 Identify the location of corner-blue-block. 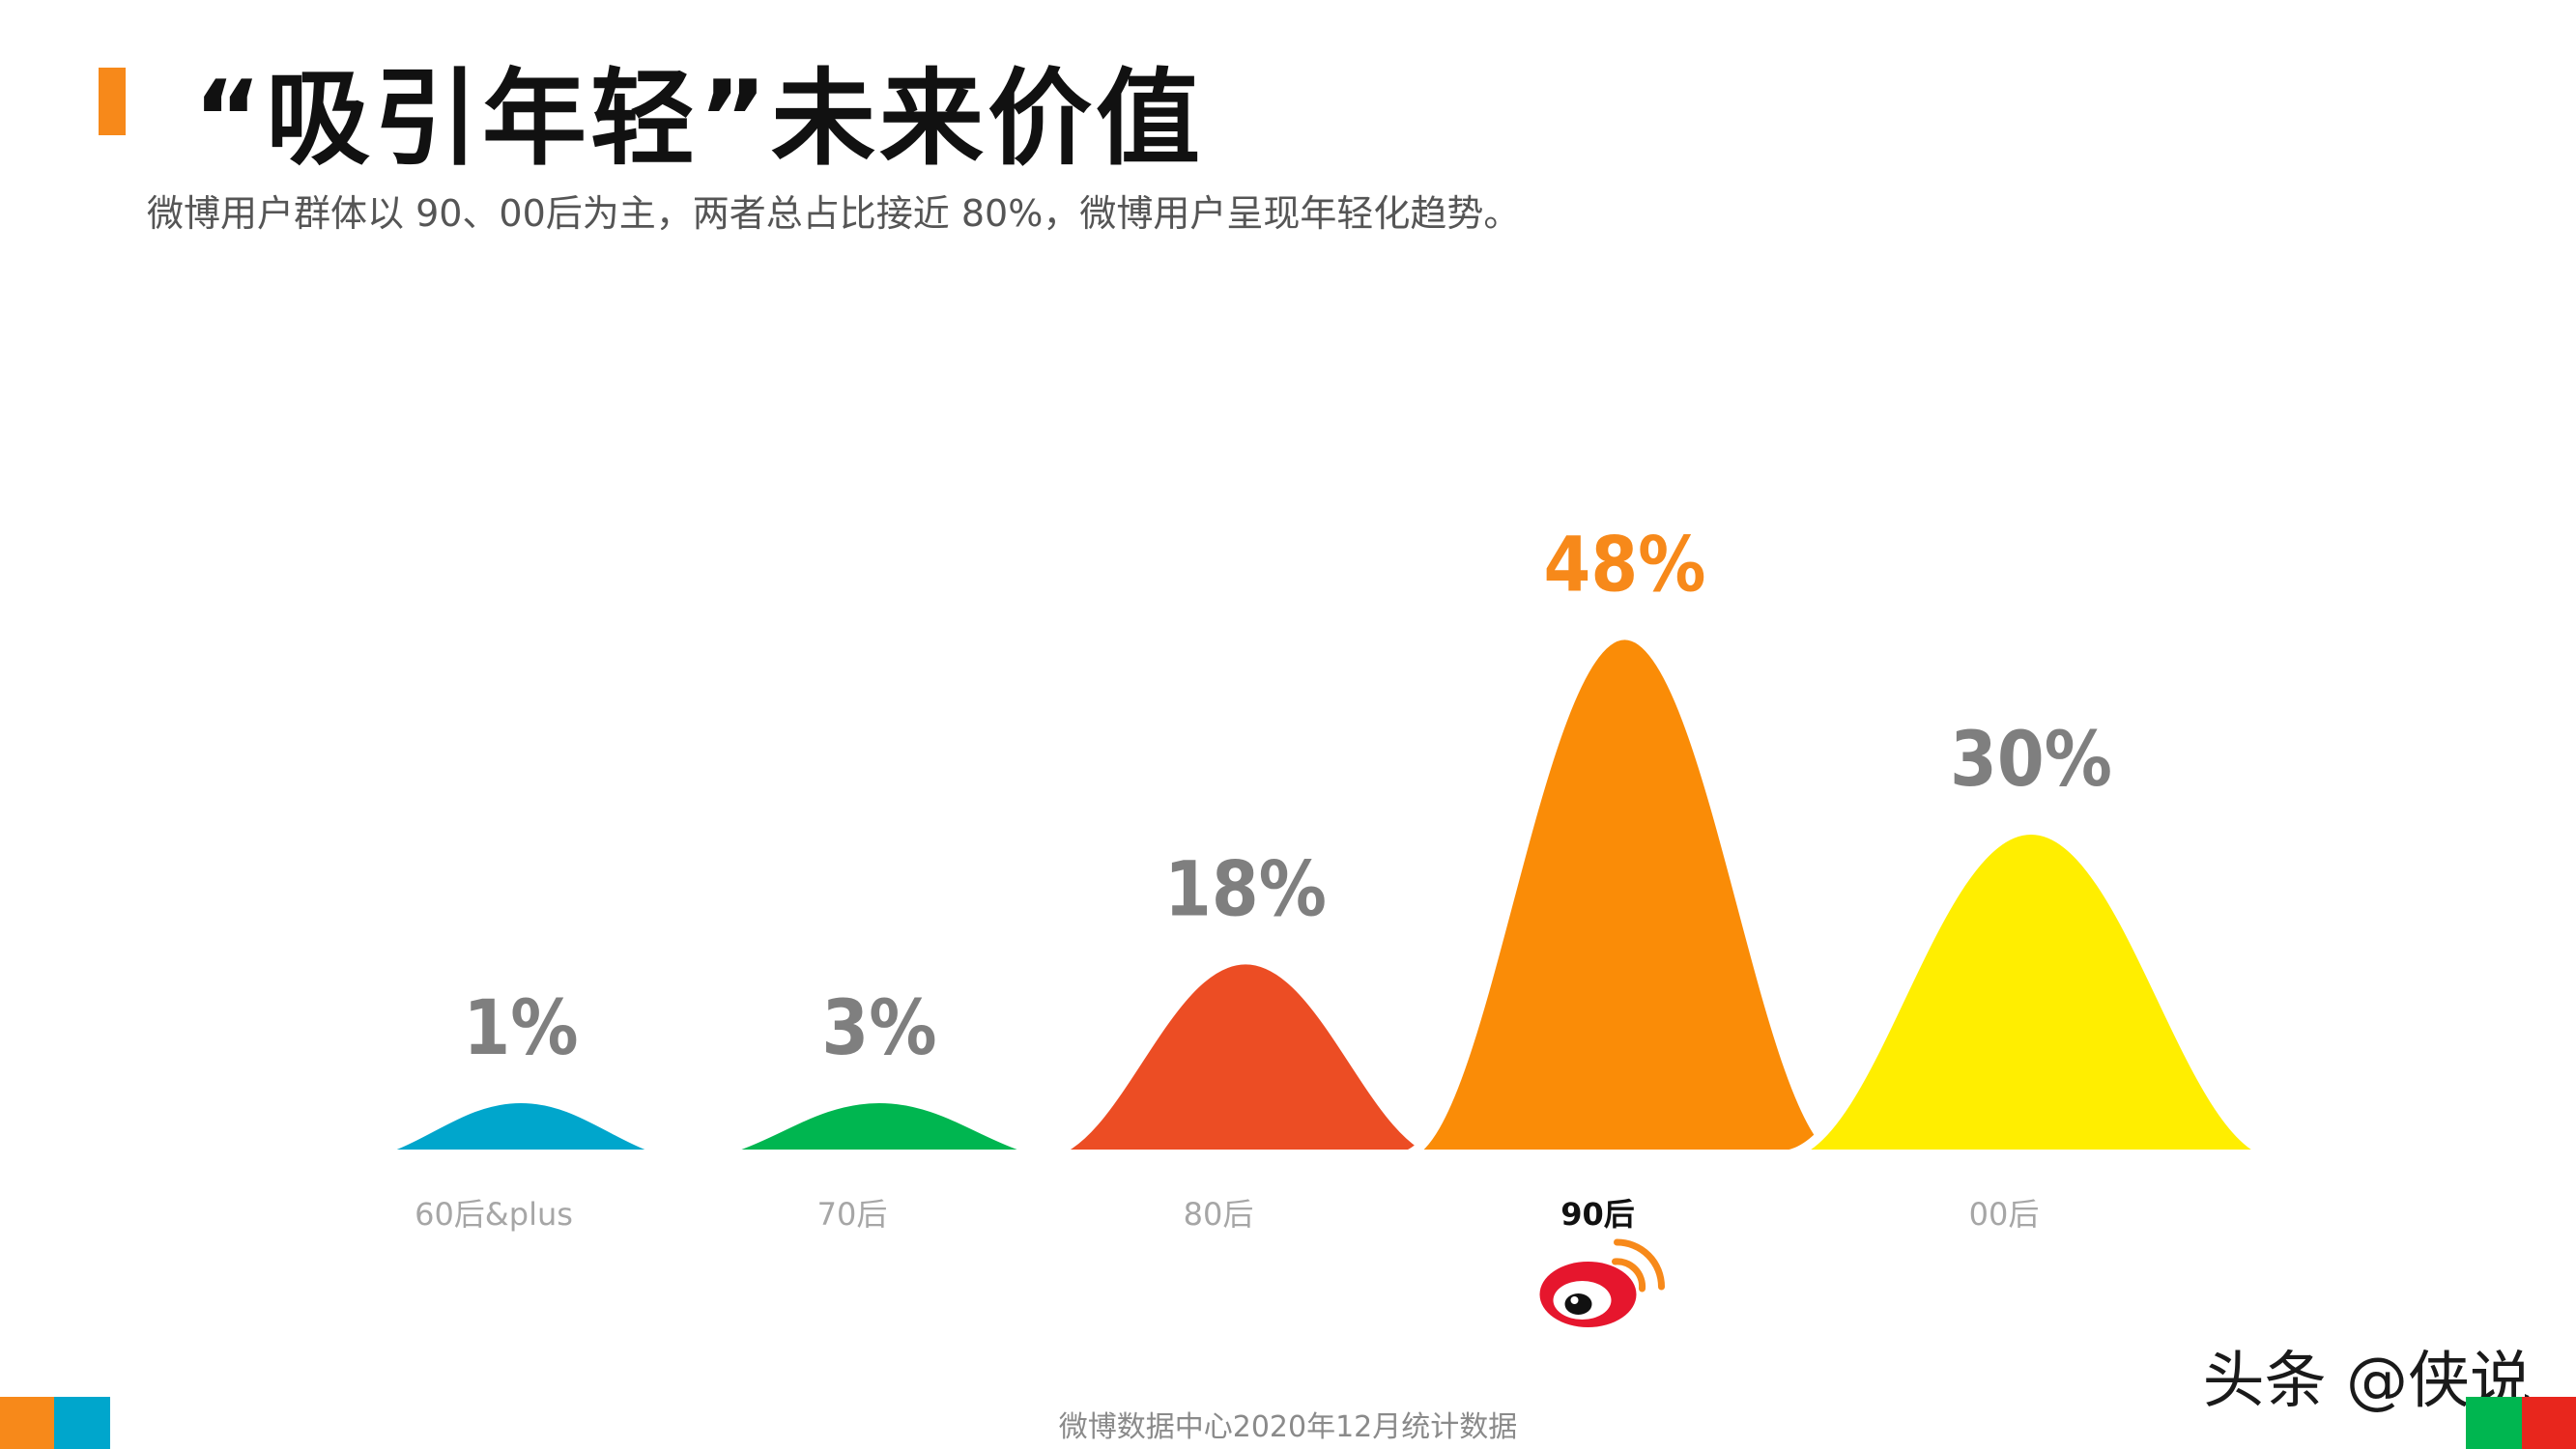
(82, 1423).